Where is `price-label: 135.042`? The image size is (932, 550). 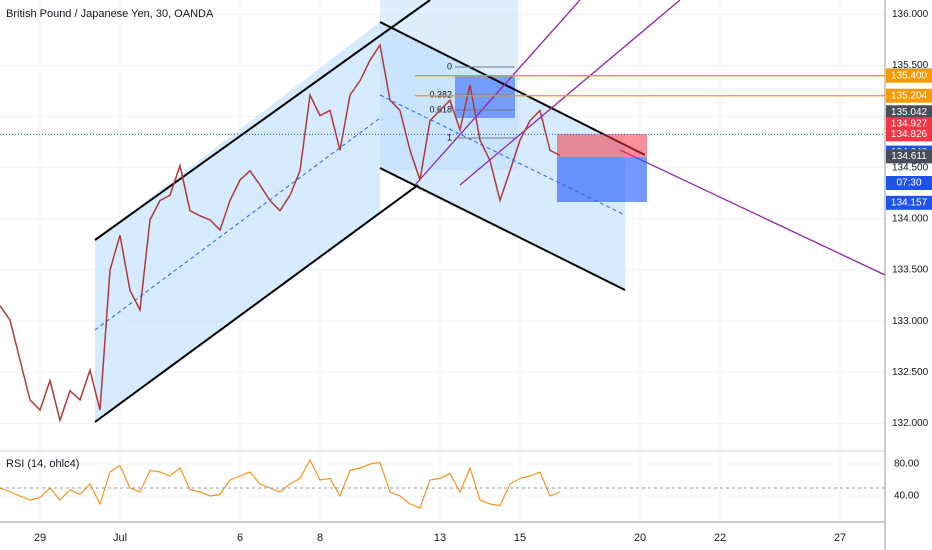 price-label: 135.042 is located at coordinates (909, 112).